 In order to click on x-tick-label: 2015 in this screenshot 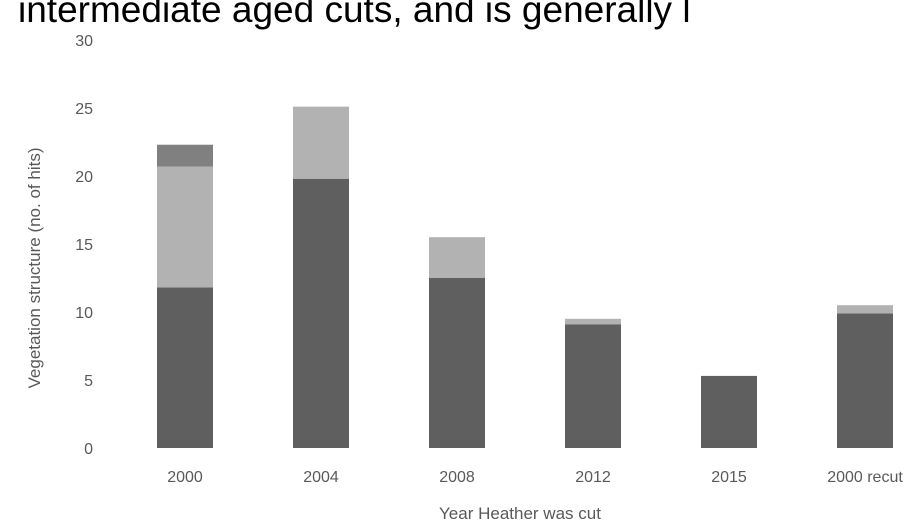, I will do `click(729, 477)`.